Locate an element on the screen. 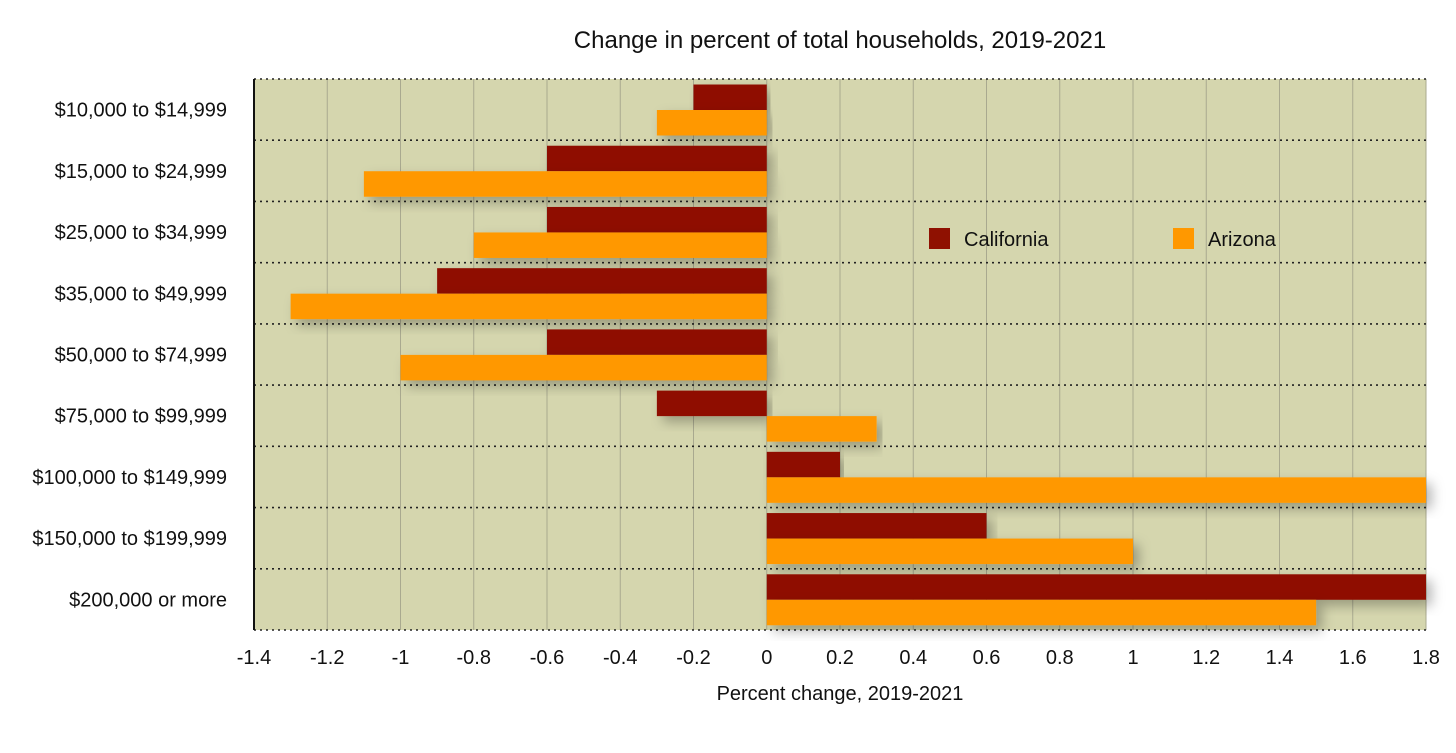 This screenshot has height=753, width=1456. legend-label-california: California is located at coordinates (1006, 240).